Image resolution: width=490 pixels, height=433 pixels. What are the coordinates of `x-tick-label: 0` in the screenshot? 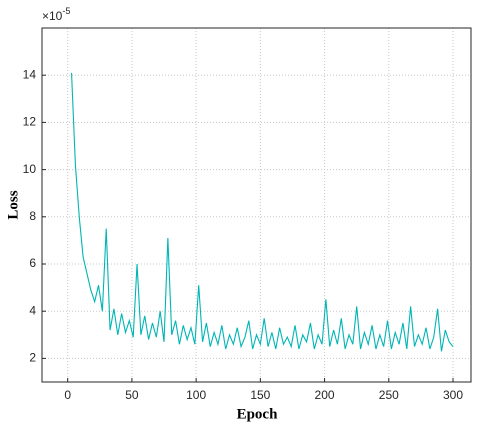 It's located at (67, 395).